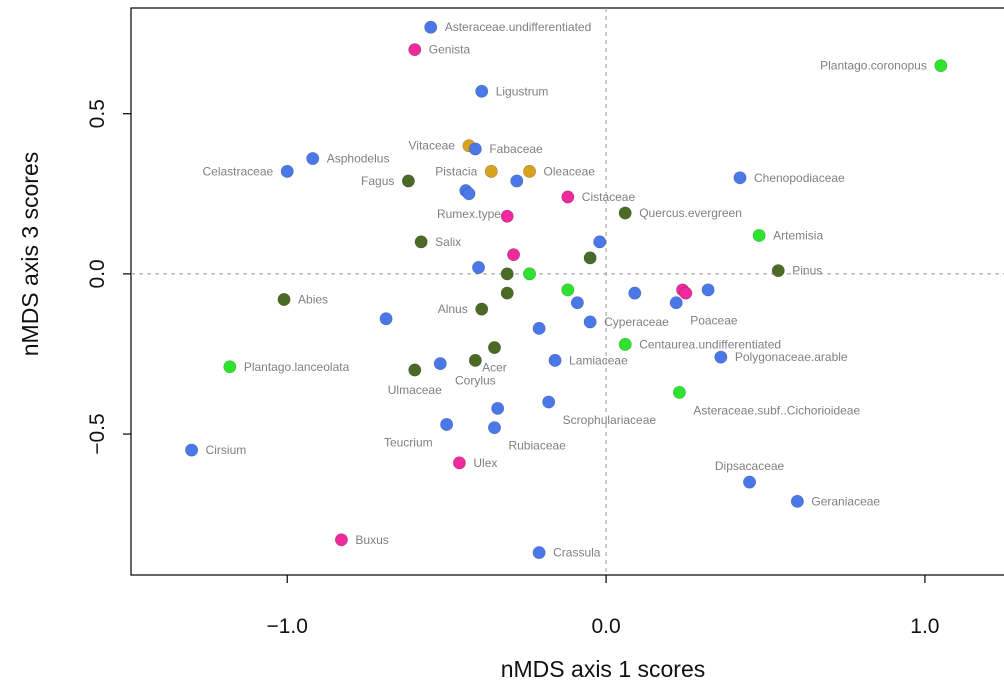  I want to click on point-label: Crassula, so click(577, 553).